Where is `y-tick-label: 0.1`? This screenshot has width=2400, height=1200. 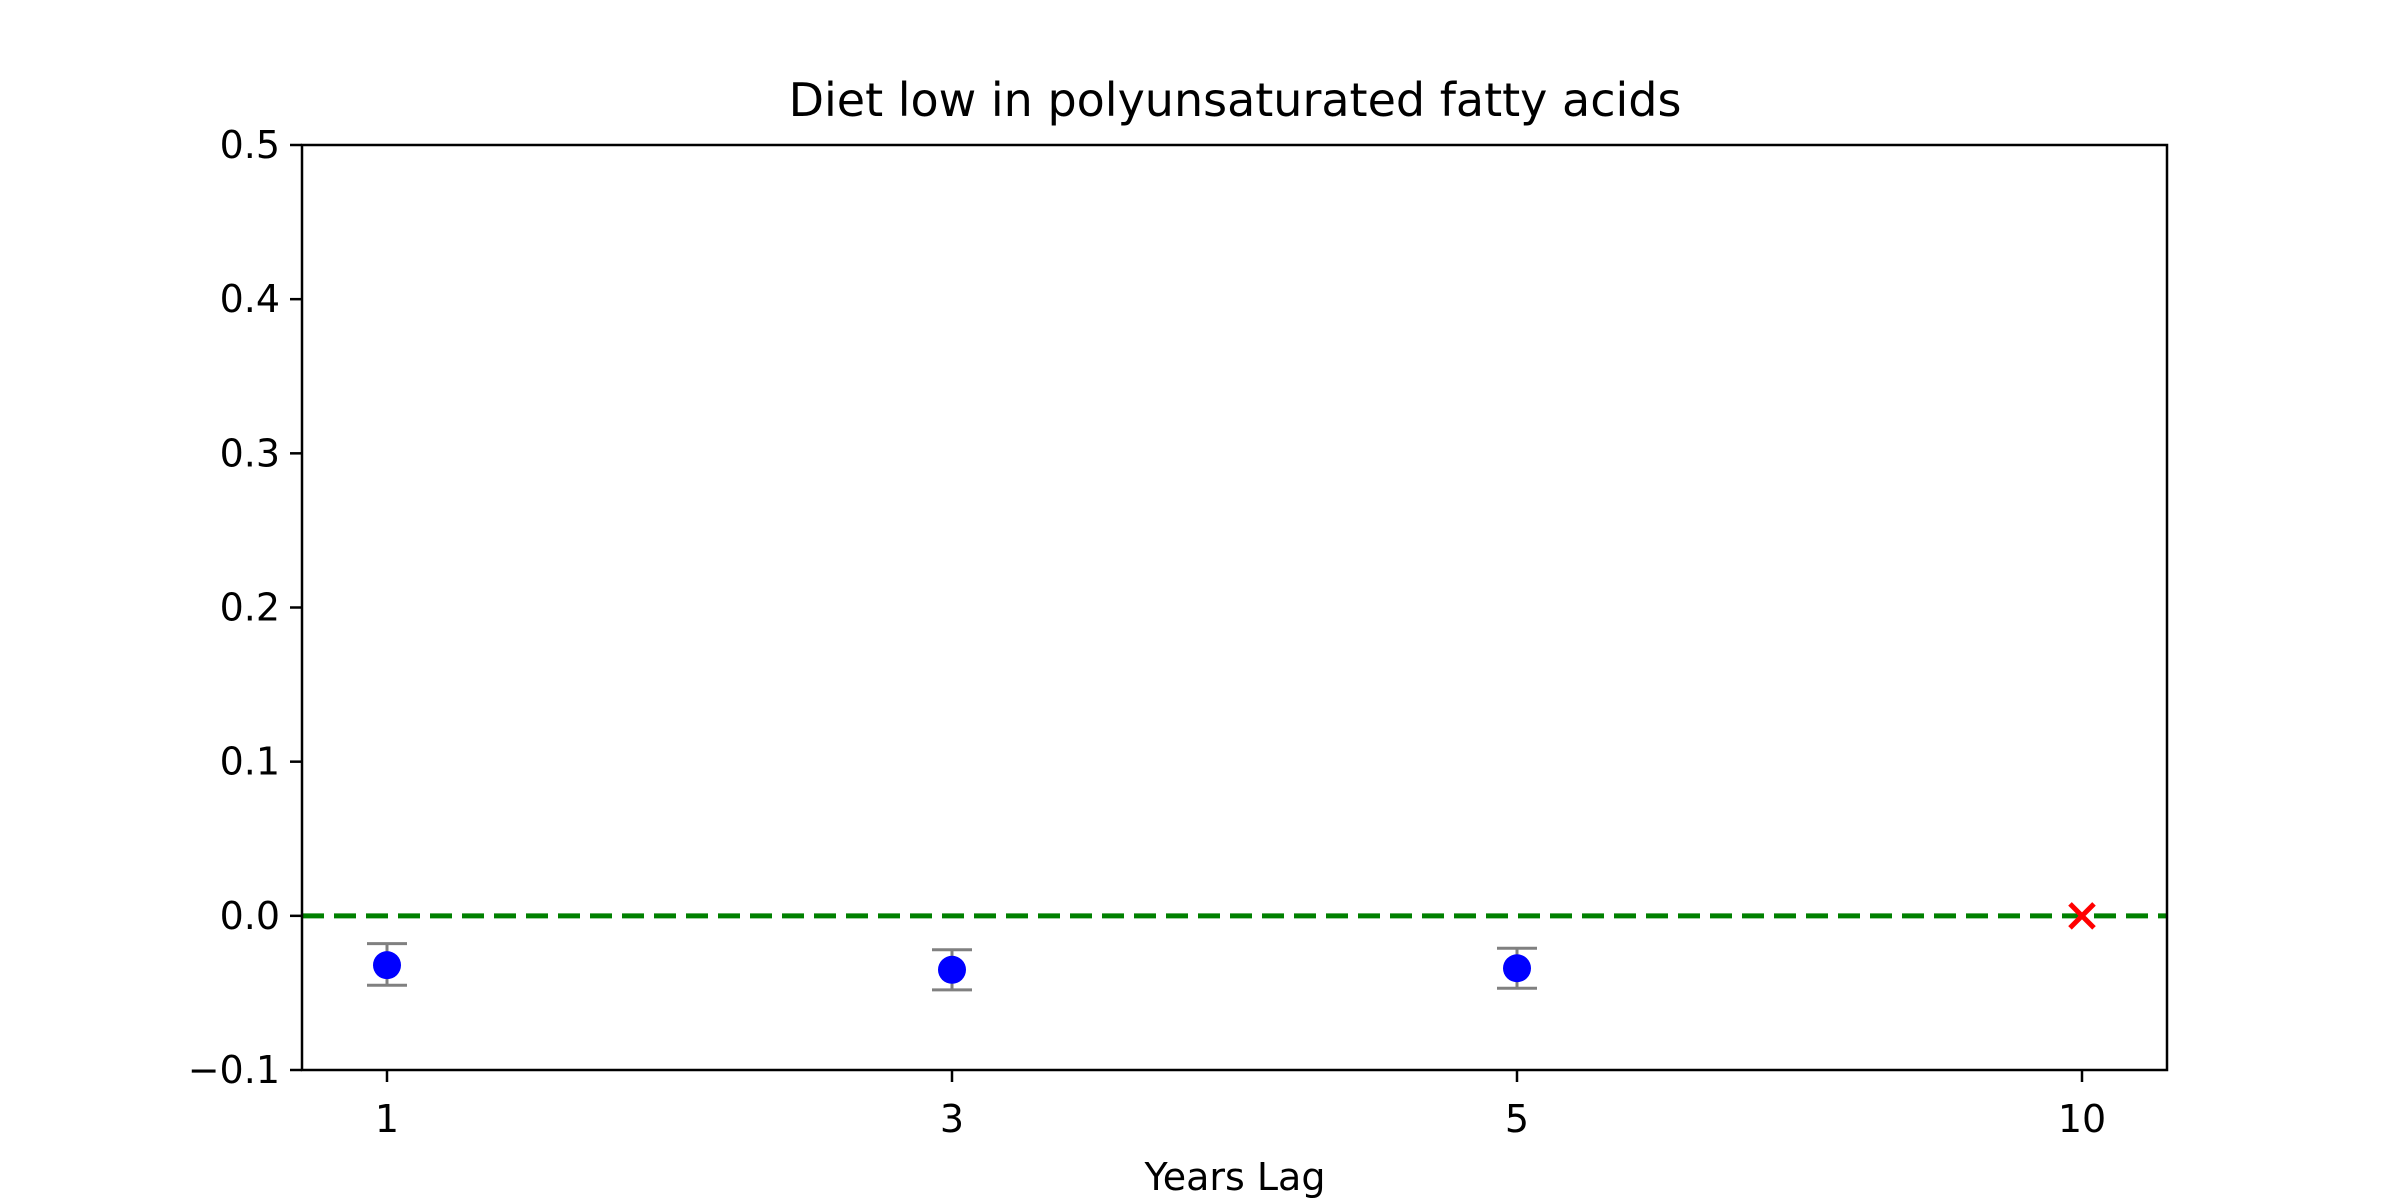 y-tick-label: 0.1 is located at coordinates (250, 762).